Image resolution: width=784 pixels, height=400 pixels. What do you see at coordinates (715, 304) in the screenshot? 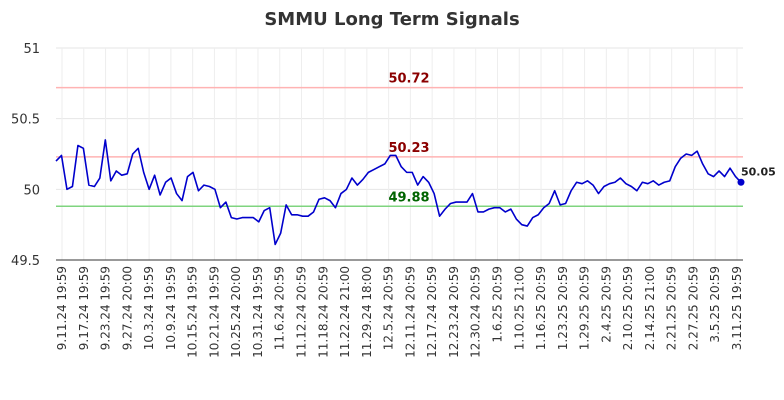
I see `x-tick-label: 3.5.25 20:59` at bounding box center [715, 304].